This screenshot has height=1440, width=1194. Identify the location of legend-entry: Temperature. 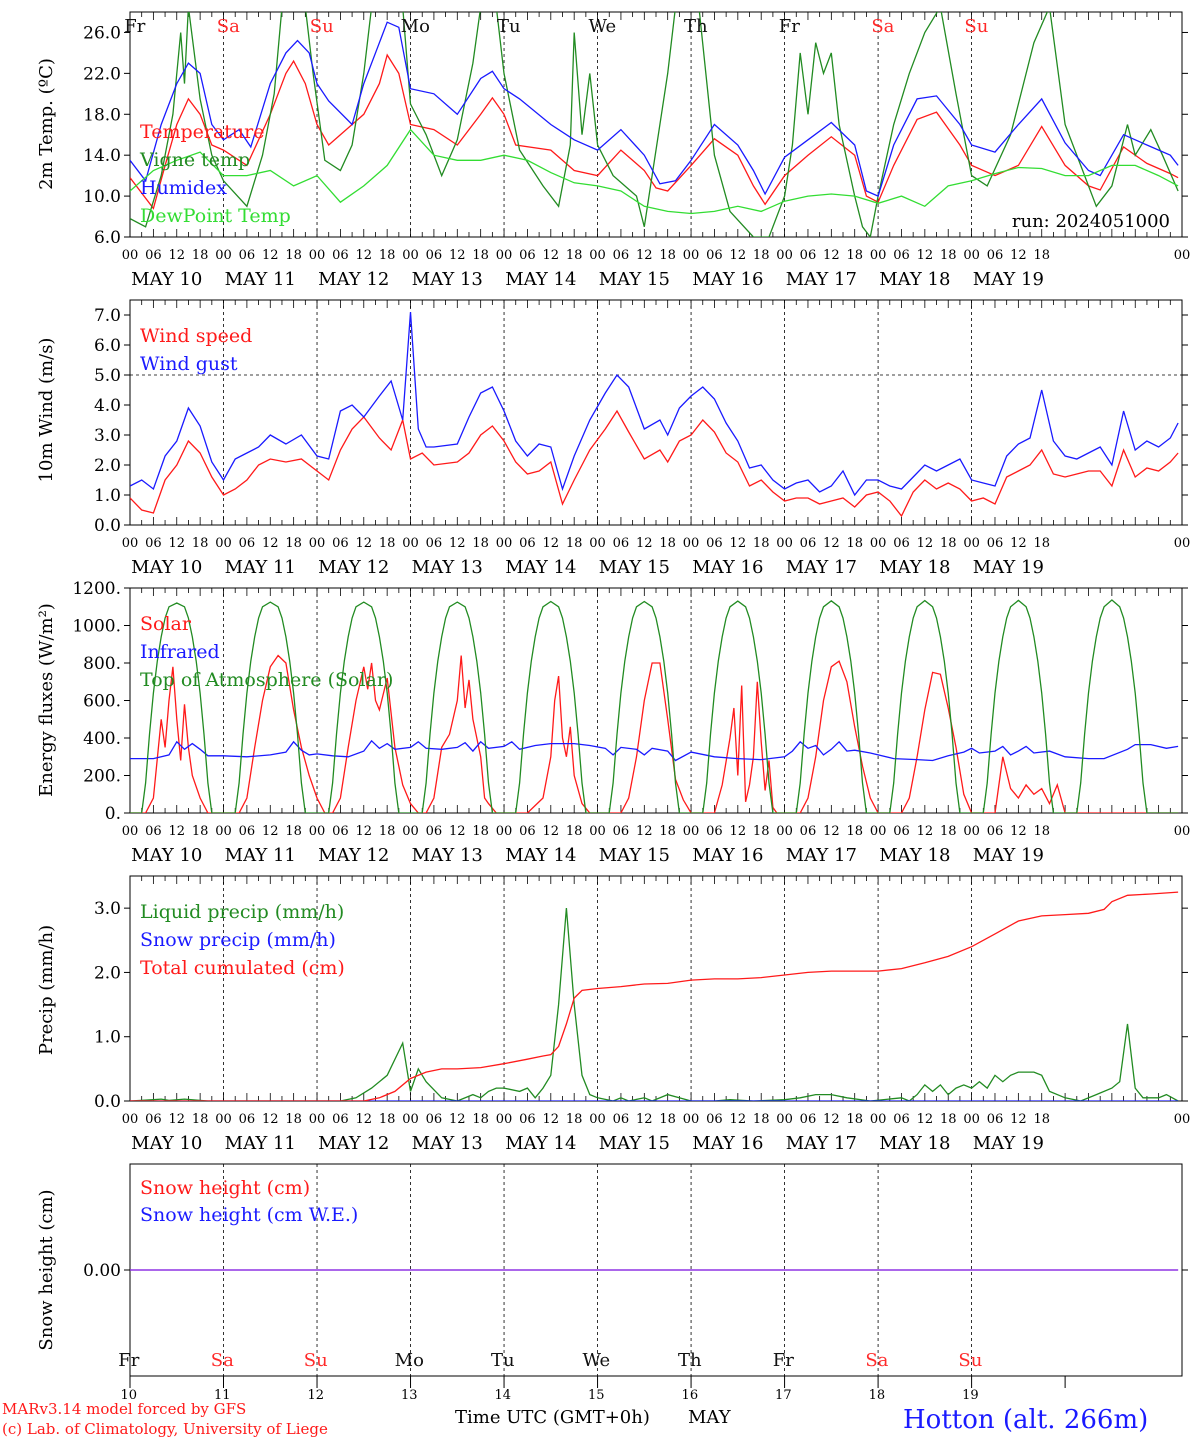
(202, 132).